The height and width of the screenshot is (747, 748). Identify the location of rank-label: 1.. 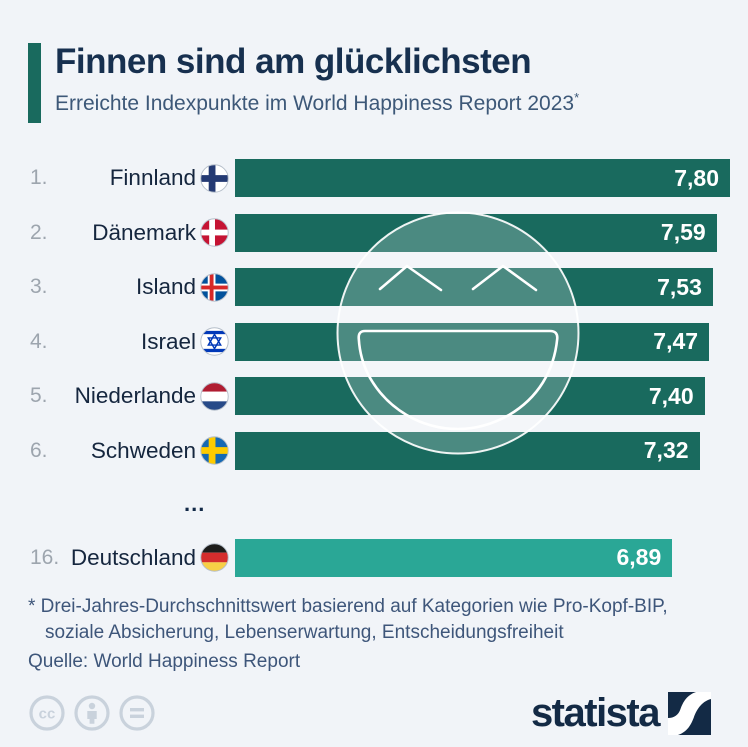
(39, 178).